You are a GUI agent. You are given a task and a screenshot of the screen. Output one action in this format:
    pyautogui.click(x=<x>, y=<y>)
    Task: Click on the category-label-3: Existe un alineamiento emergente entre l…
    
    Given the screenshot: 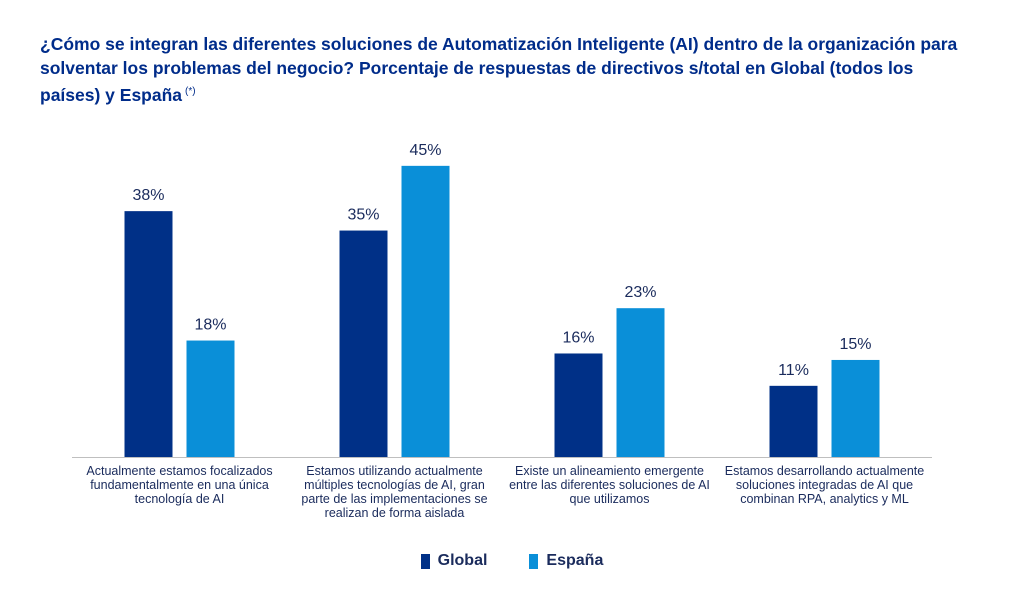 What is the action you would take?
    pyautogui.click(x=609, y=485)
    